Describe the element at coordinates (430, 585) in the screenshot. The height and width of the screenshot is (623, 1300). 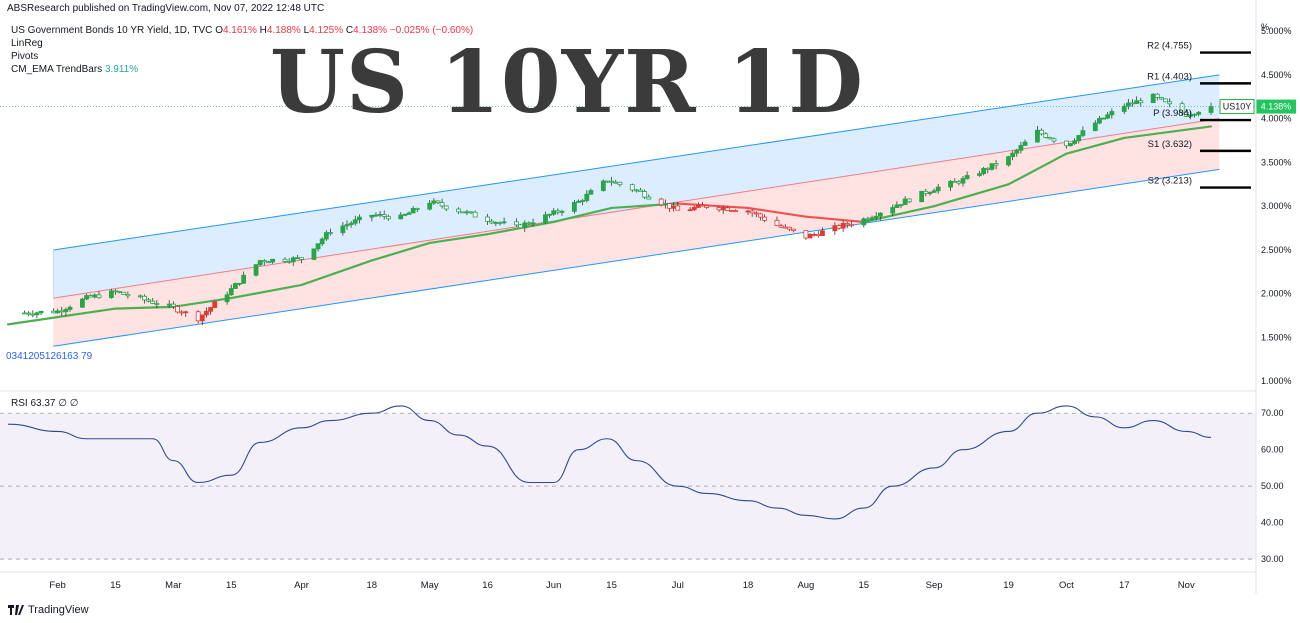
I see `time-tick-label: May` at that location.